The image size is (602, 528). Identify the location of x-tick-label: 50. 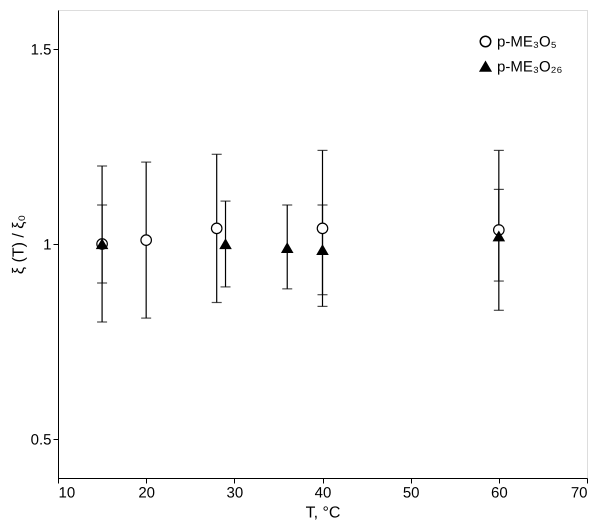
(411, 493).